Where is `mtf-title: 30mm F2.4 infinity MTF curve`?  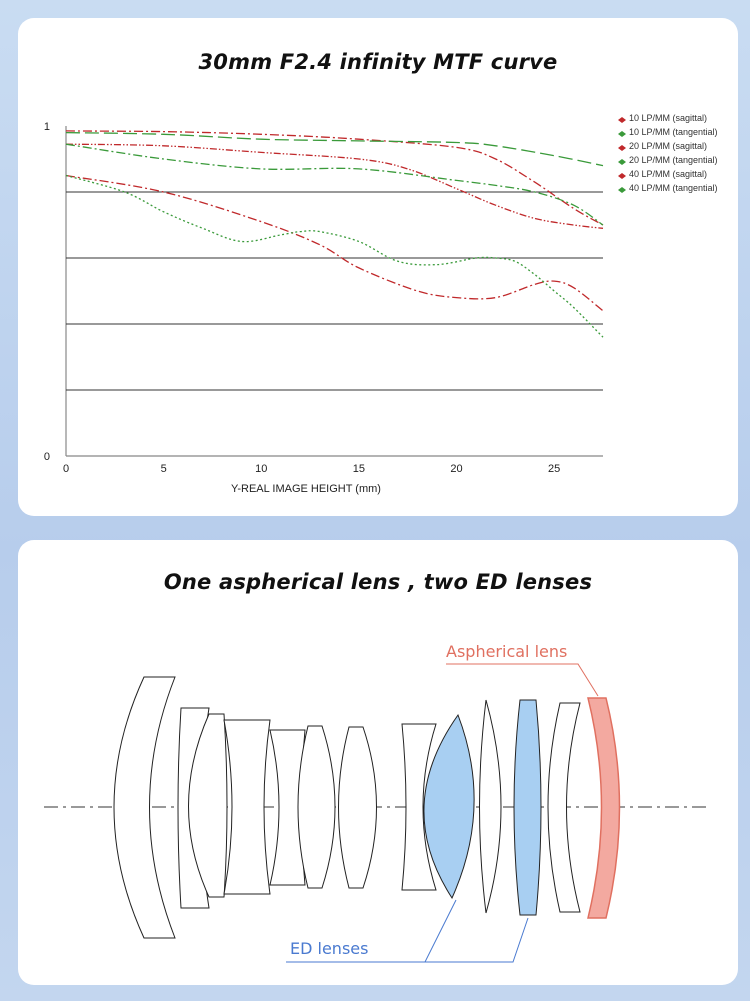 mtf-title: 30mm F2.4 infinity MTF curve is located at coordinates (378, 62).